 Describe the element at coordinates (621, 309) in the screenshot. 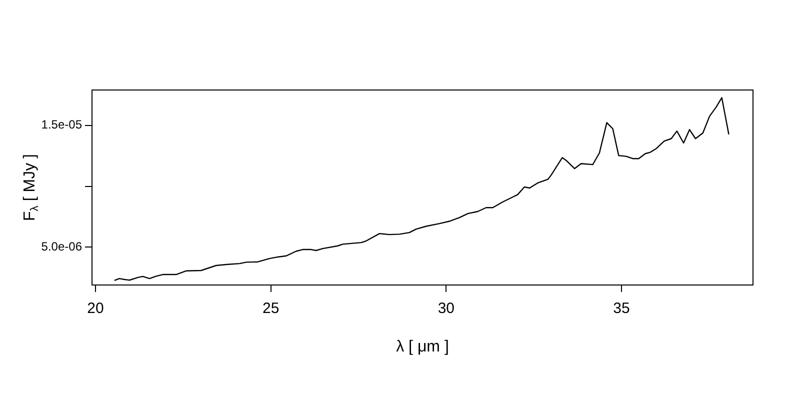

I see `x-tick-label: 35` at that location.